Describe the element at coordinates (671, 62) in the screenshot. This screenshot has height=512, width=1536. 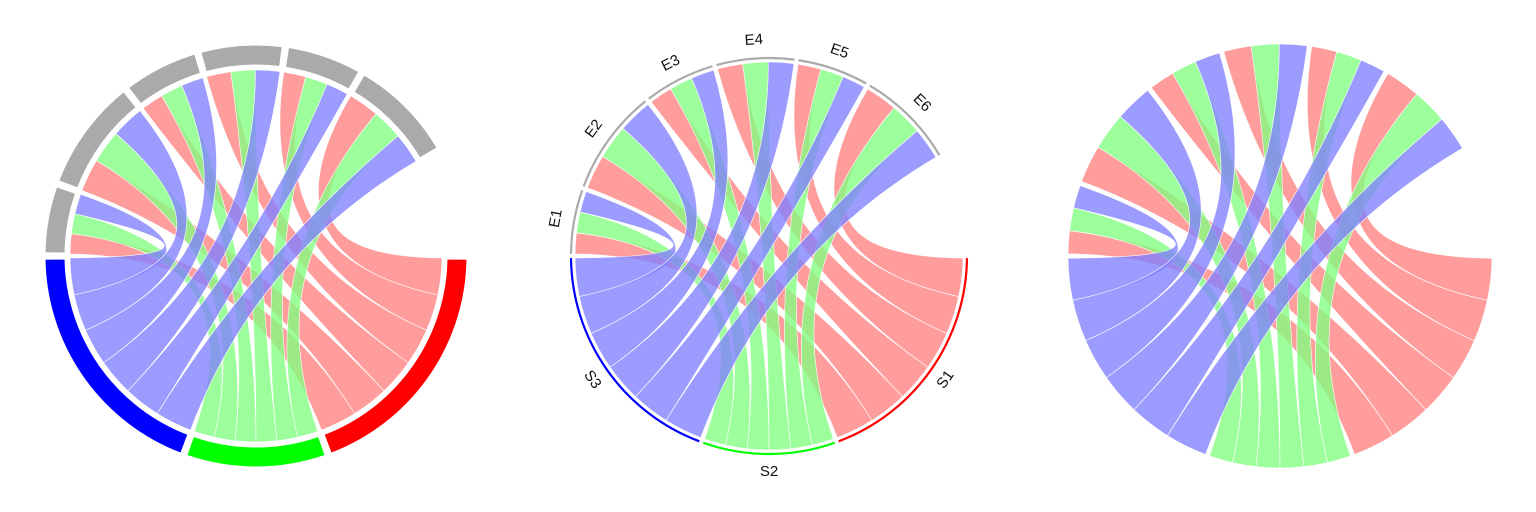
I see `sector-label-e3: E3` at that location.